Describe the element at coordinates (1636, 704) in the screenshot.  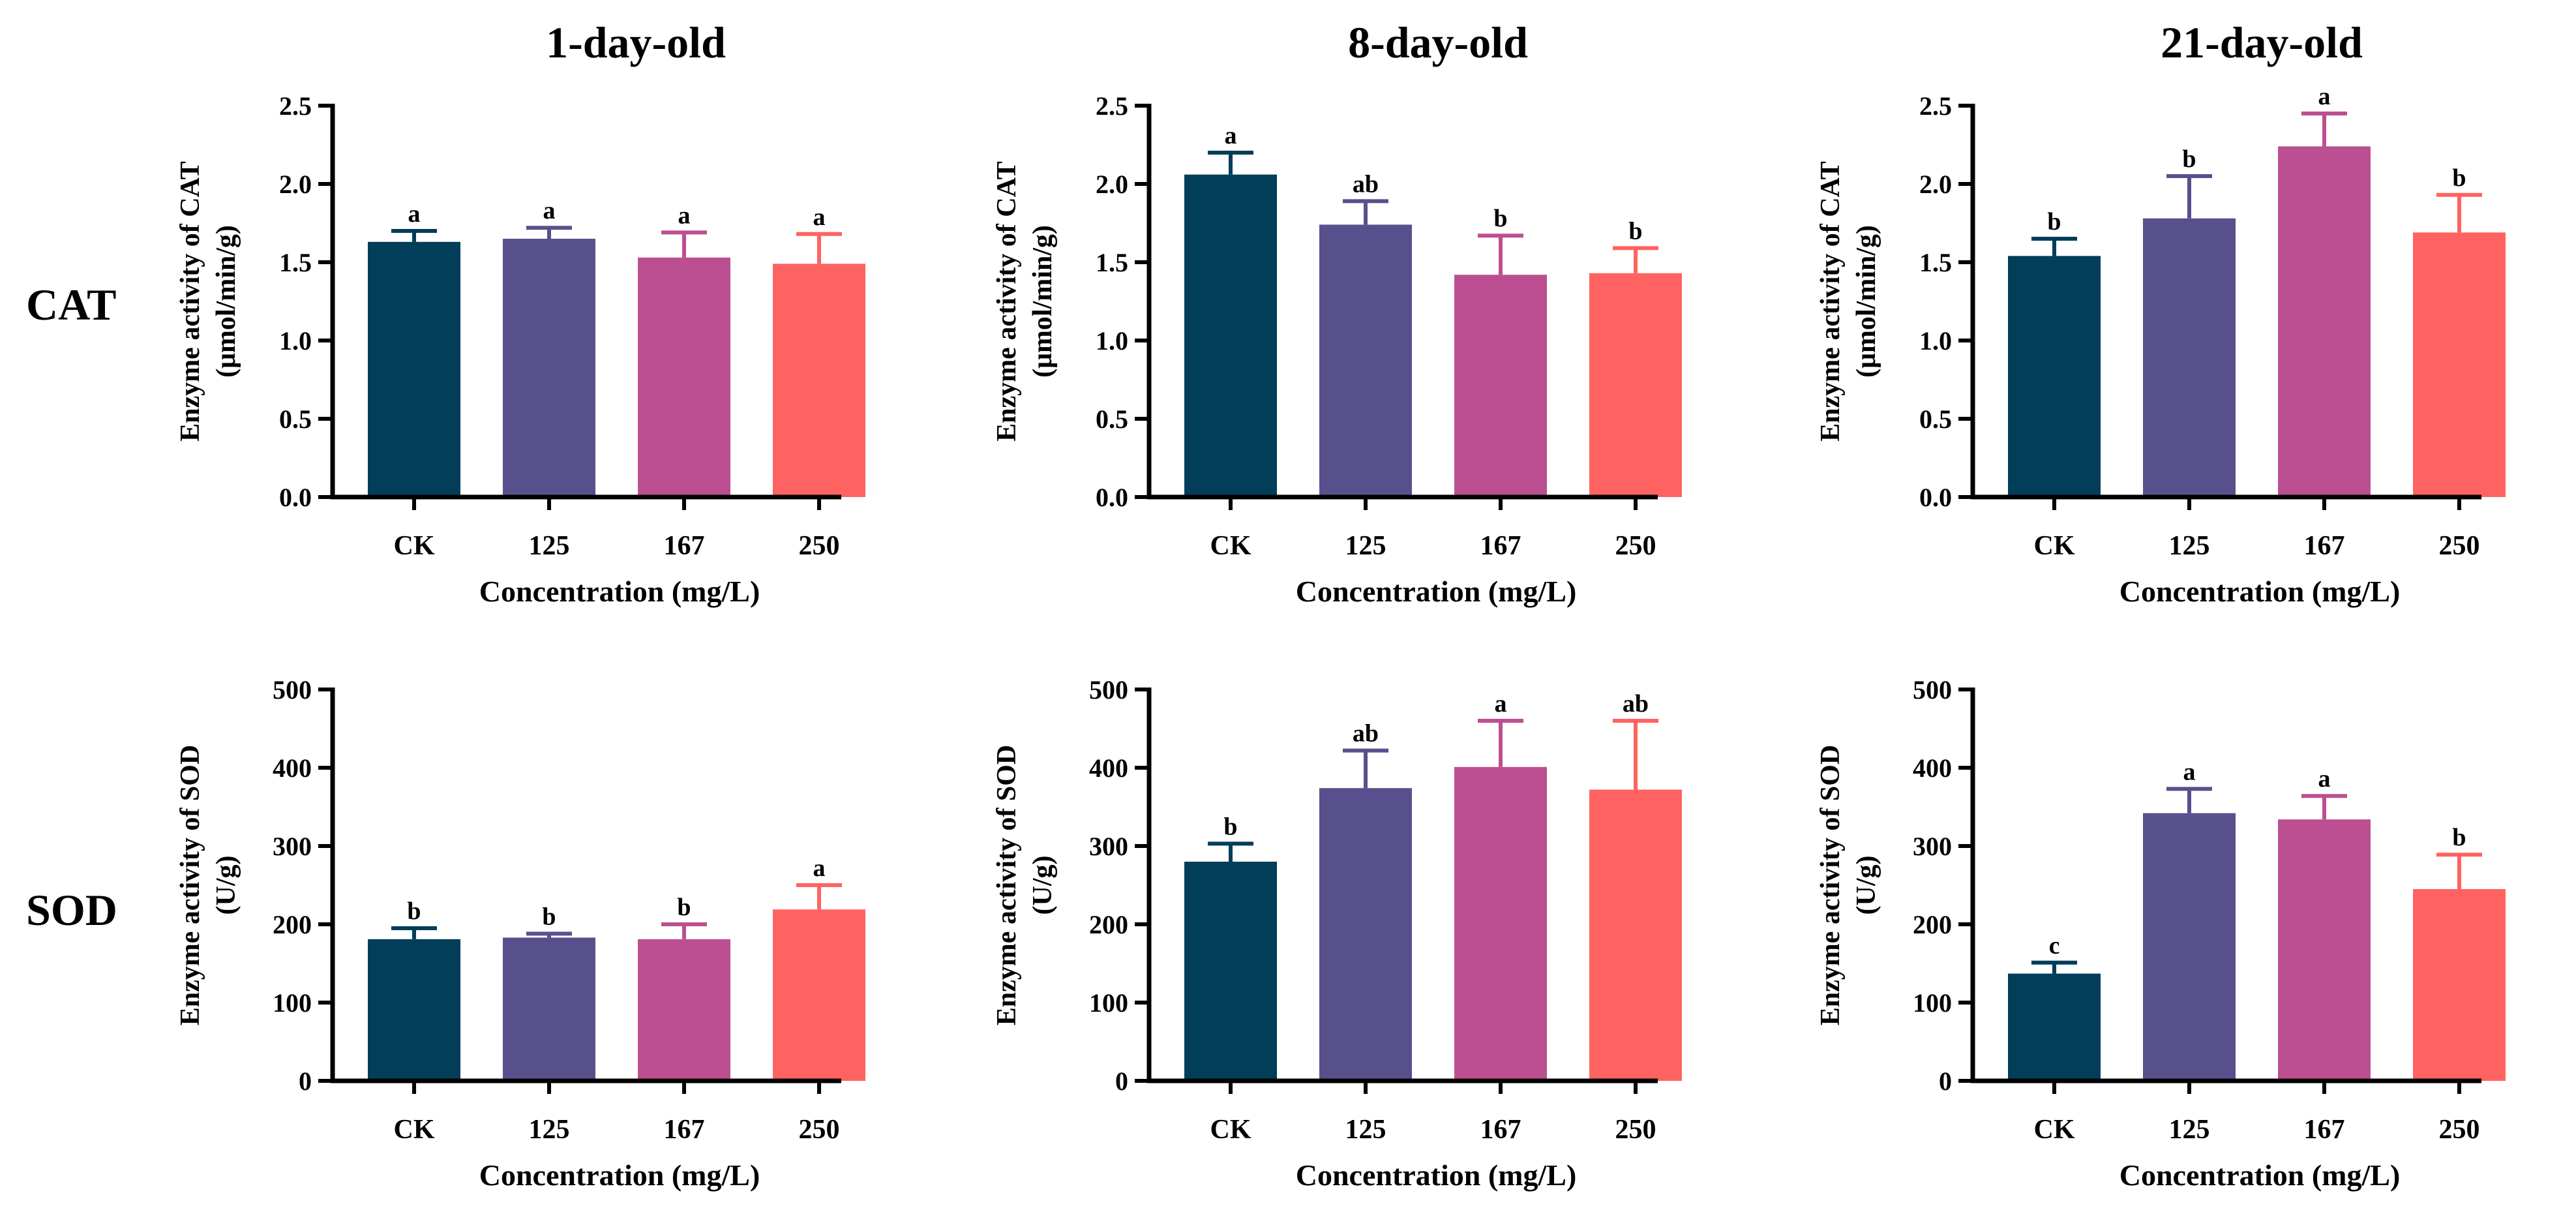
I see `significance-letter-250: ab` at that location.